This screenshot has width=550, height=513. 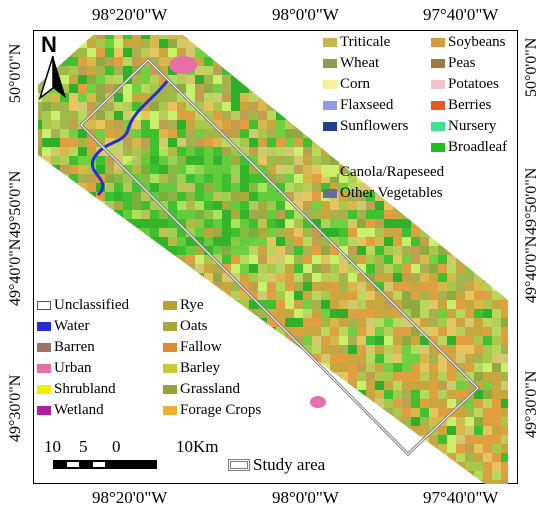 I want to click on top-longitude-label: 98°20'0"W, so click(x=130, y=14).